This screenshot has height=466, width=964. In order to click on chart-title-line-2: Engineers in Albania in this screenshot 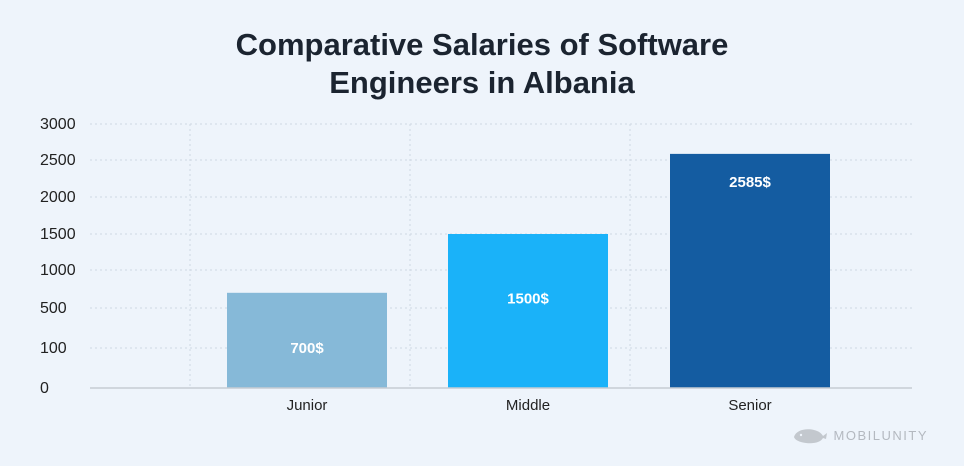, I will do `click(482, 82)`.